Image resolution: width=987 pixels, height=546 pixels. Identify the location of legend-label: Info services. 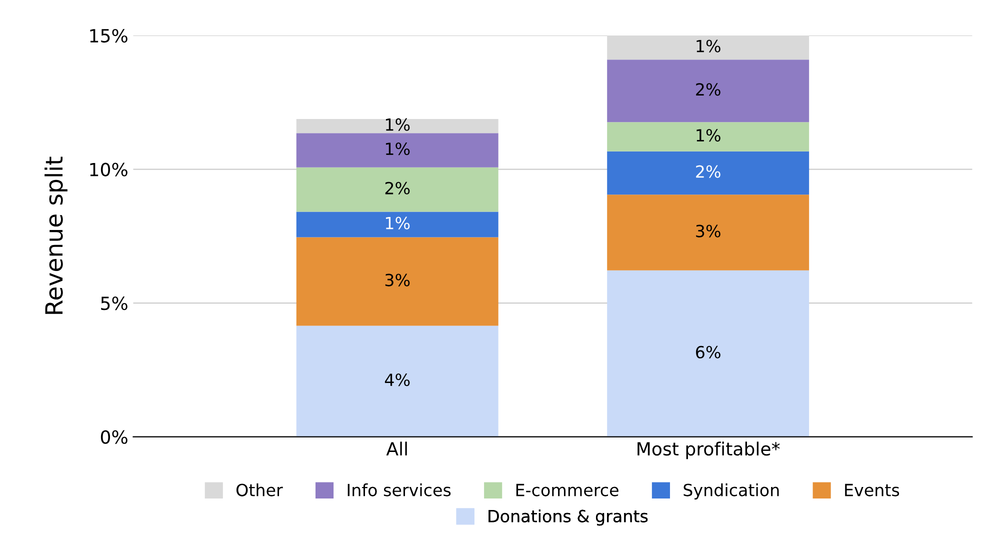
(399, 489).